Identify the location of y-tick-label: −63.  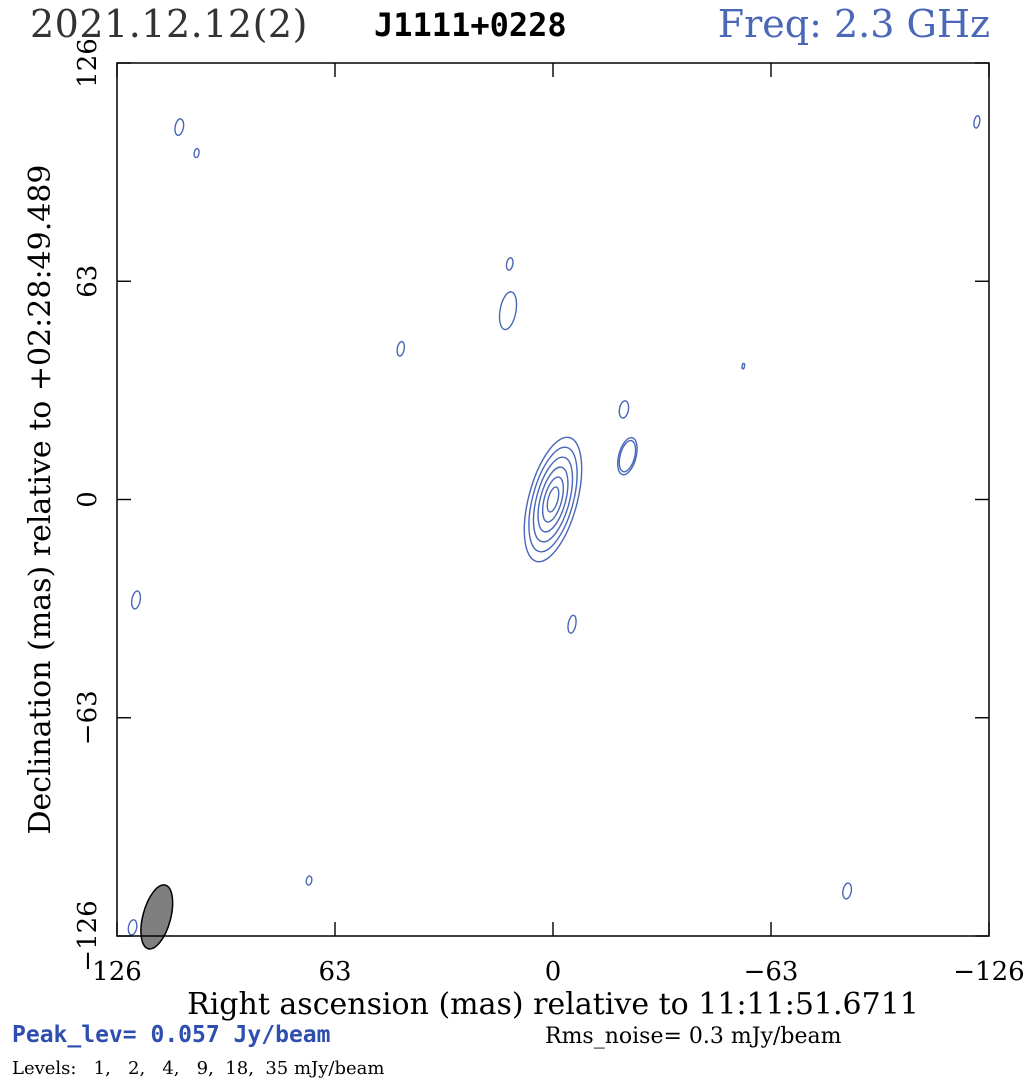
(88, 717).